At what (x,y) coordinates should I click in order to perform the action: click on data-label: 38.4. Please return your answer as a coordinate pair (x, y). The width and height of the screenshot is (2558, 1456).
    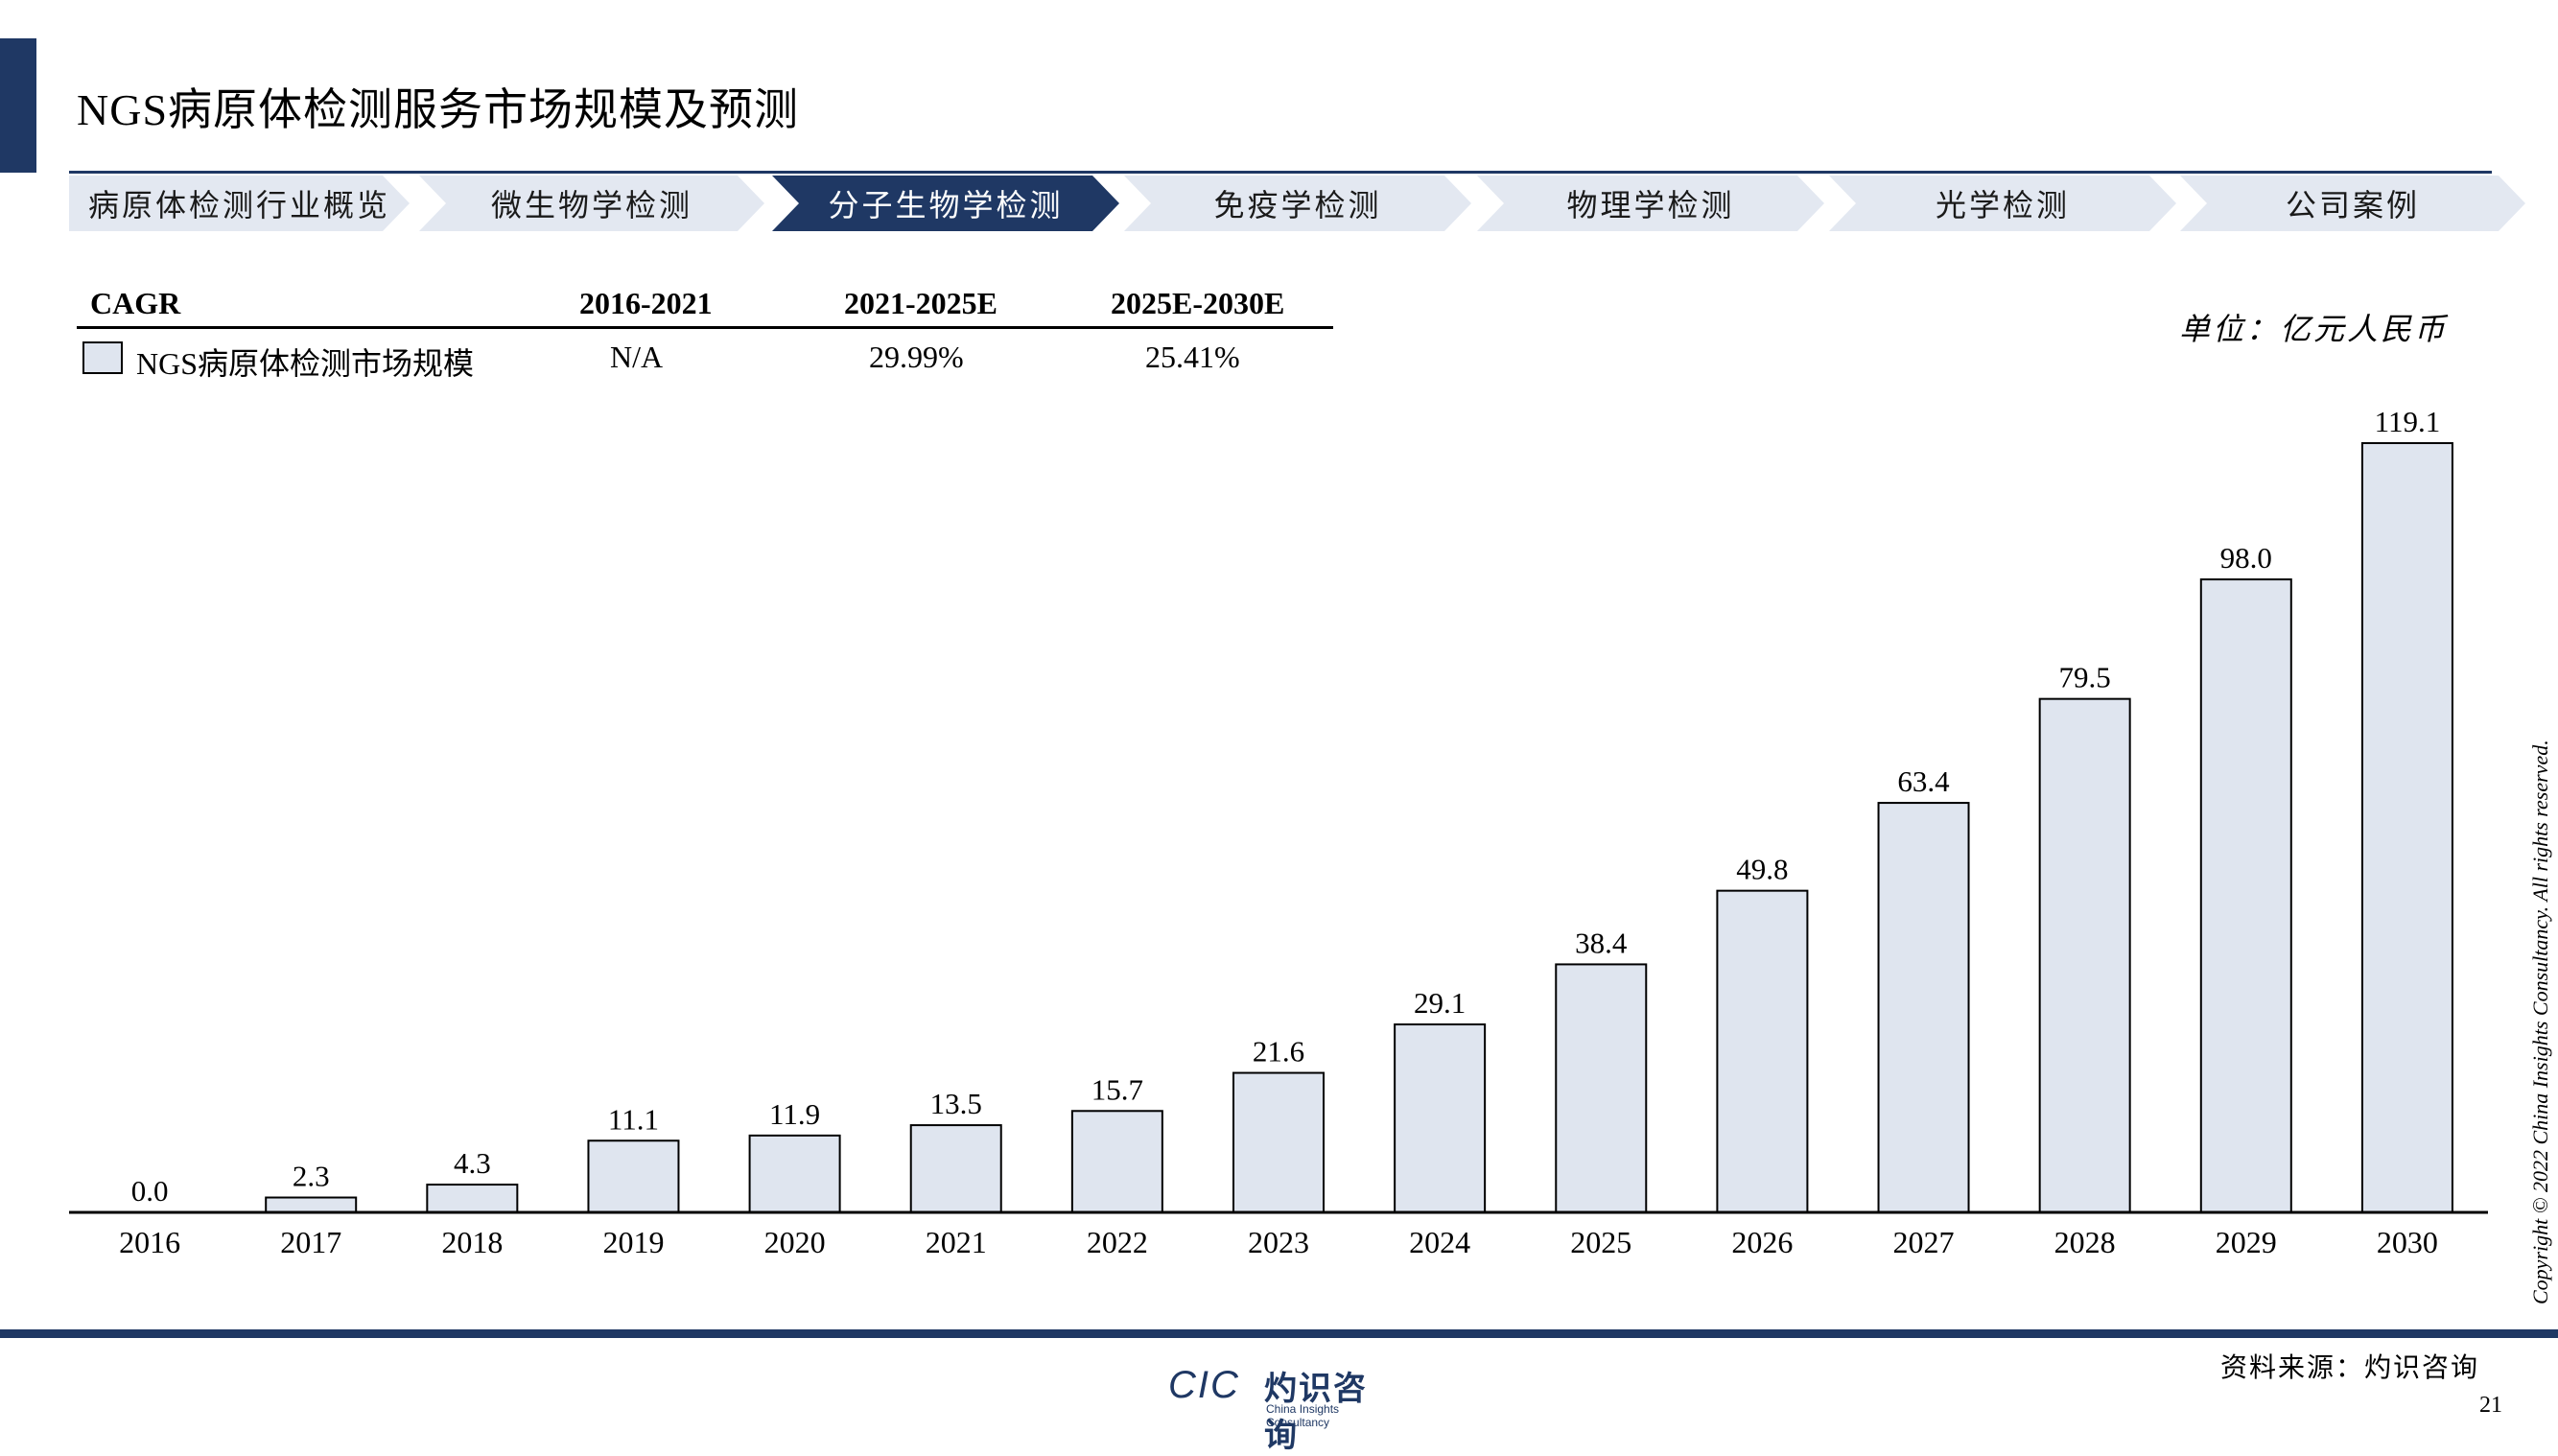
    Looking at the image, I should click on (1601, 943).